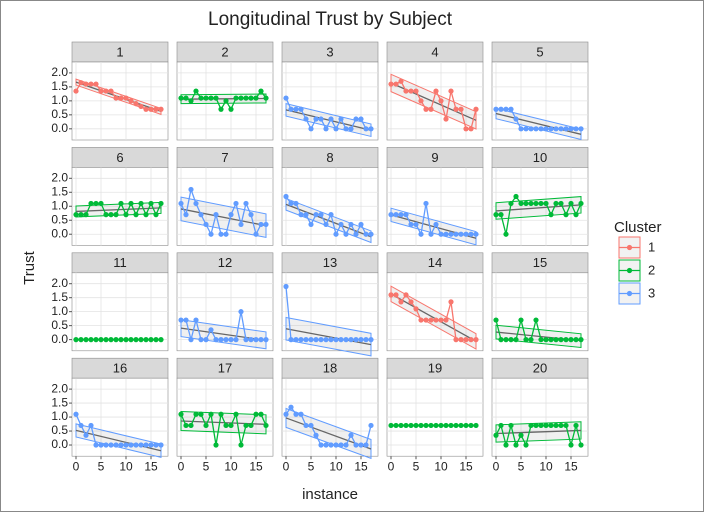 Image resolution: width=704 pixels, height=517 pixels. Describe the element at coordinates (59, 430) in the screenshot. I see `y-tick-label: 0.5` at that location.